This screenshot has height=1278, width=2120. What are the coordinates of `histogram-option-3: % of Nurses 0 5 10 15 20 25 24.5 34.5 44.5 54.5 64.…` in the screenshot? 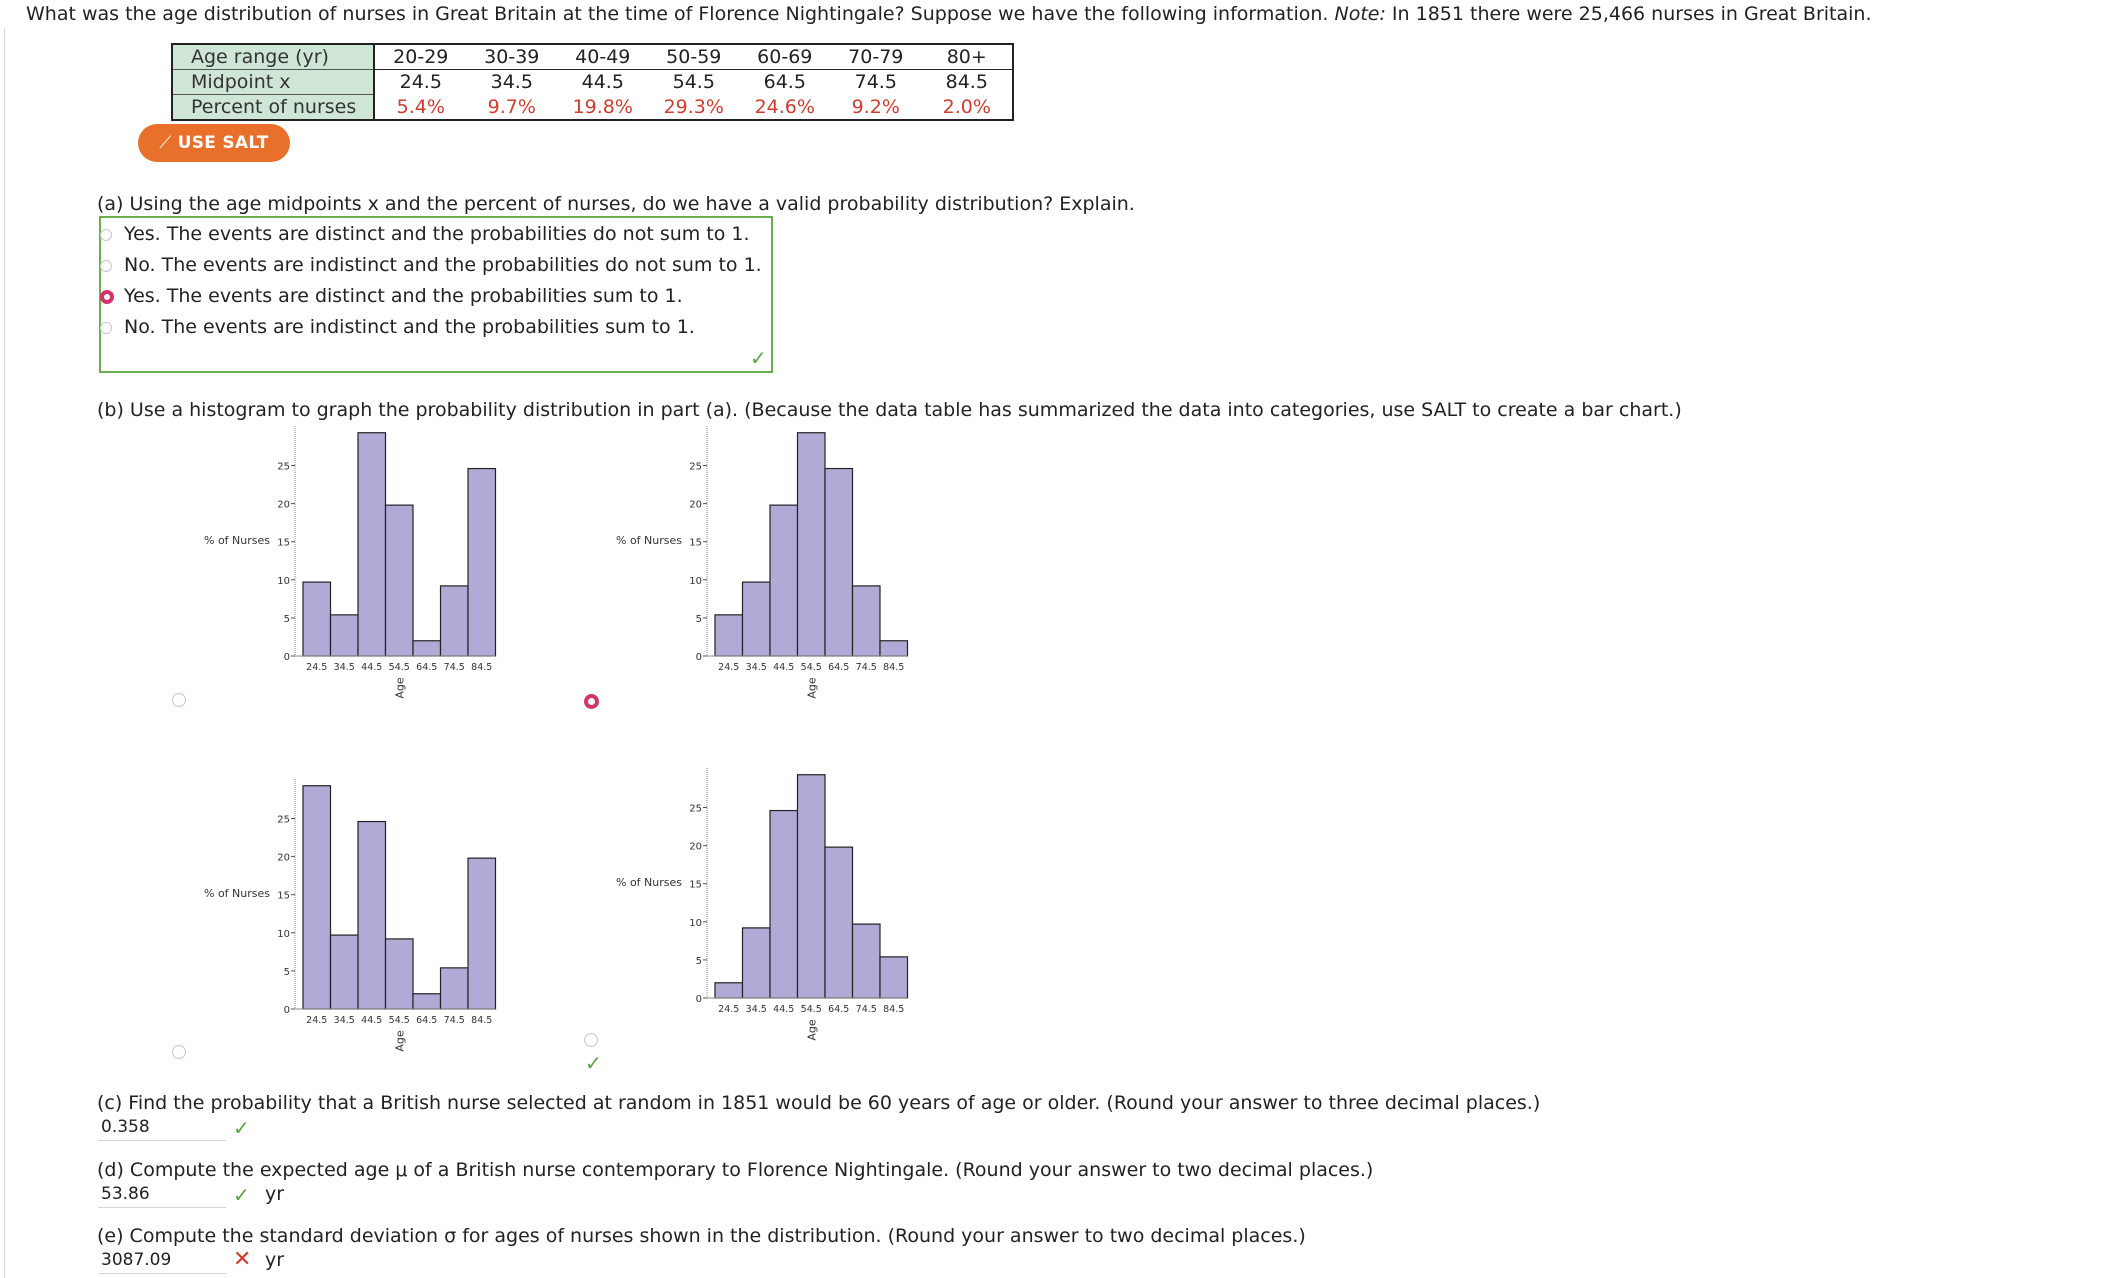 It's located at (350, 915).